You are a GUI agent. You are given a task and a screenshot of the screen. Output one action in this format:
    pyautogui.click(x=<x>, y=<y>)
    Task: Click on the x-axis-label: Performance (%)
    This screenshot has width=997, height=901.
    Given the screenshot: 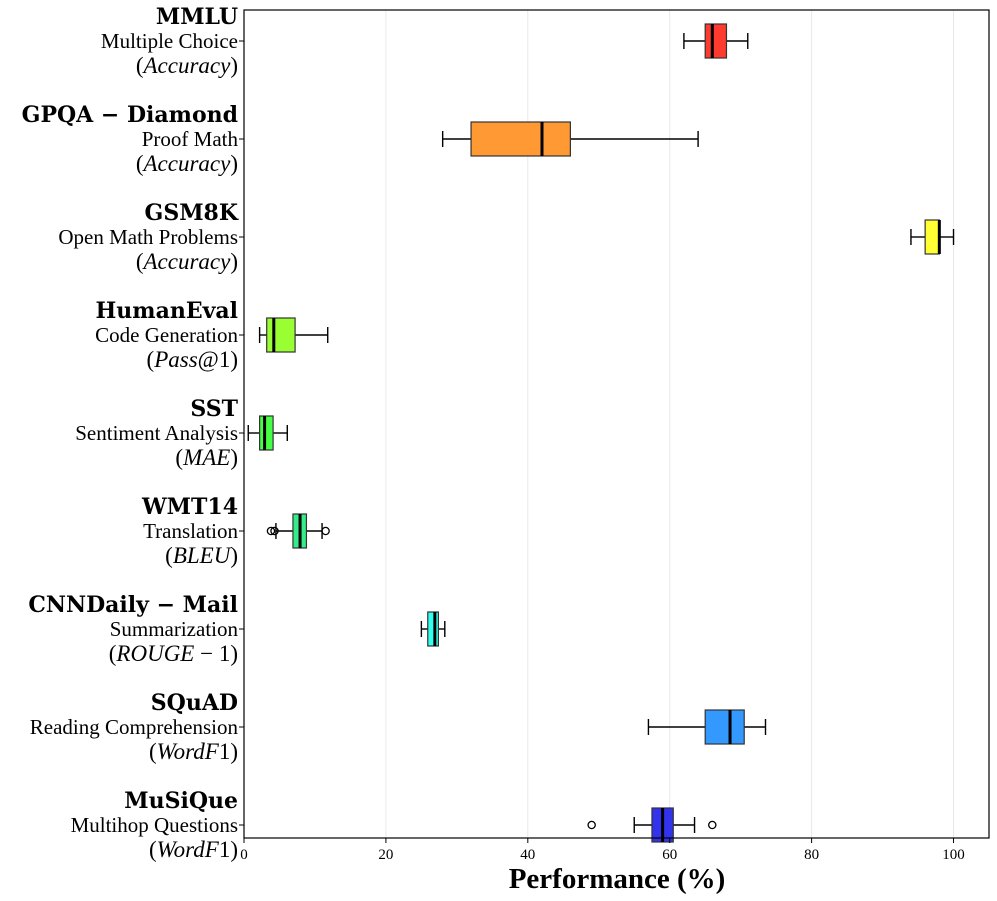 What is the action you would take?
    pyautogui.click(x=617, y=879)
    